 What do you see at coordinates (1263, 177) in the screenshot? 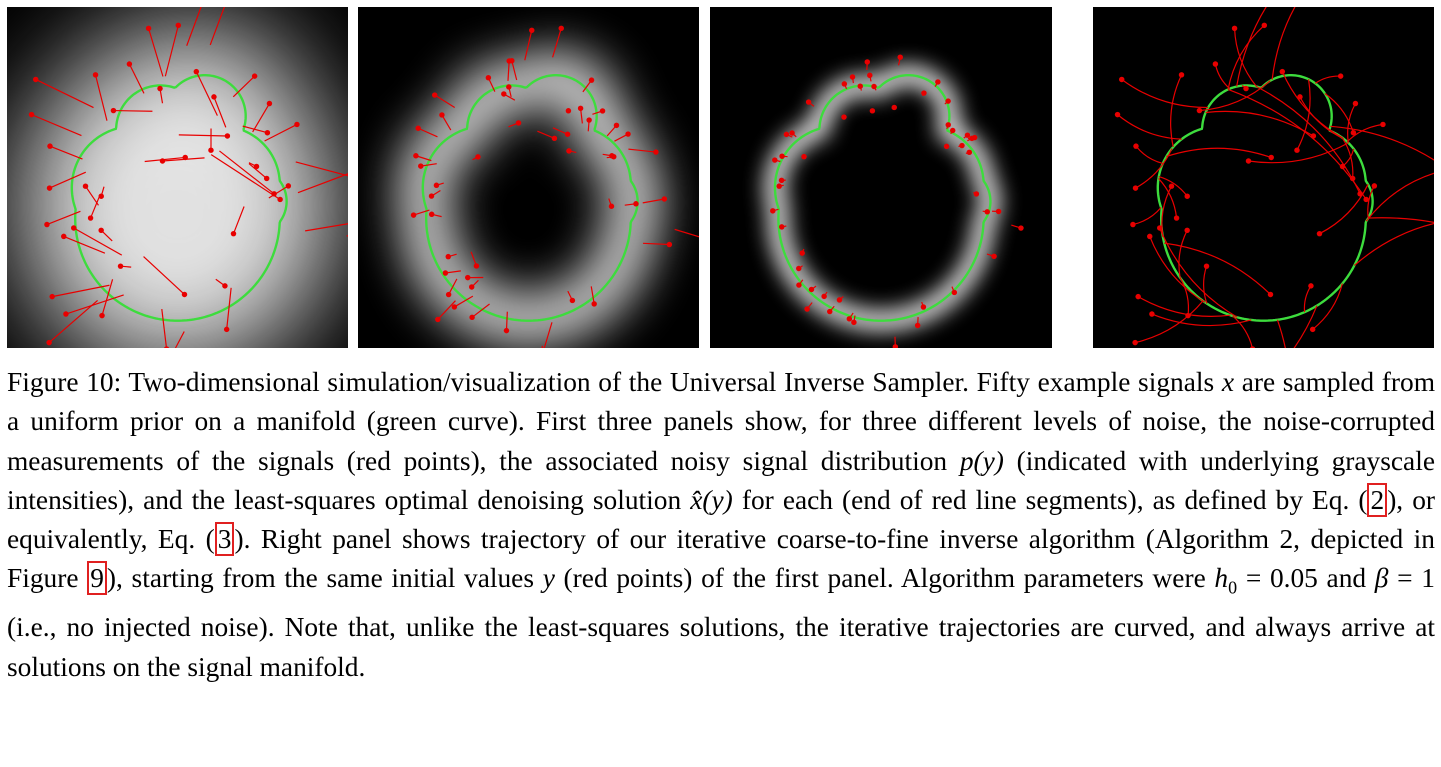
I see `panel-plot` at bounding box center [1263, 177].